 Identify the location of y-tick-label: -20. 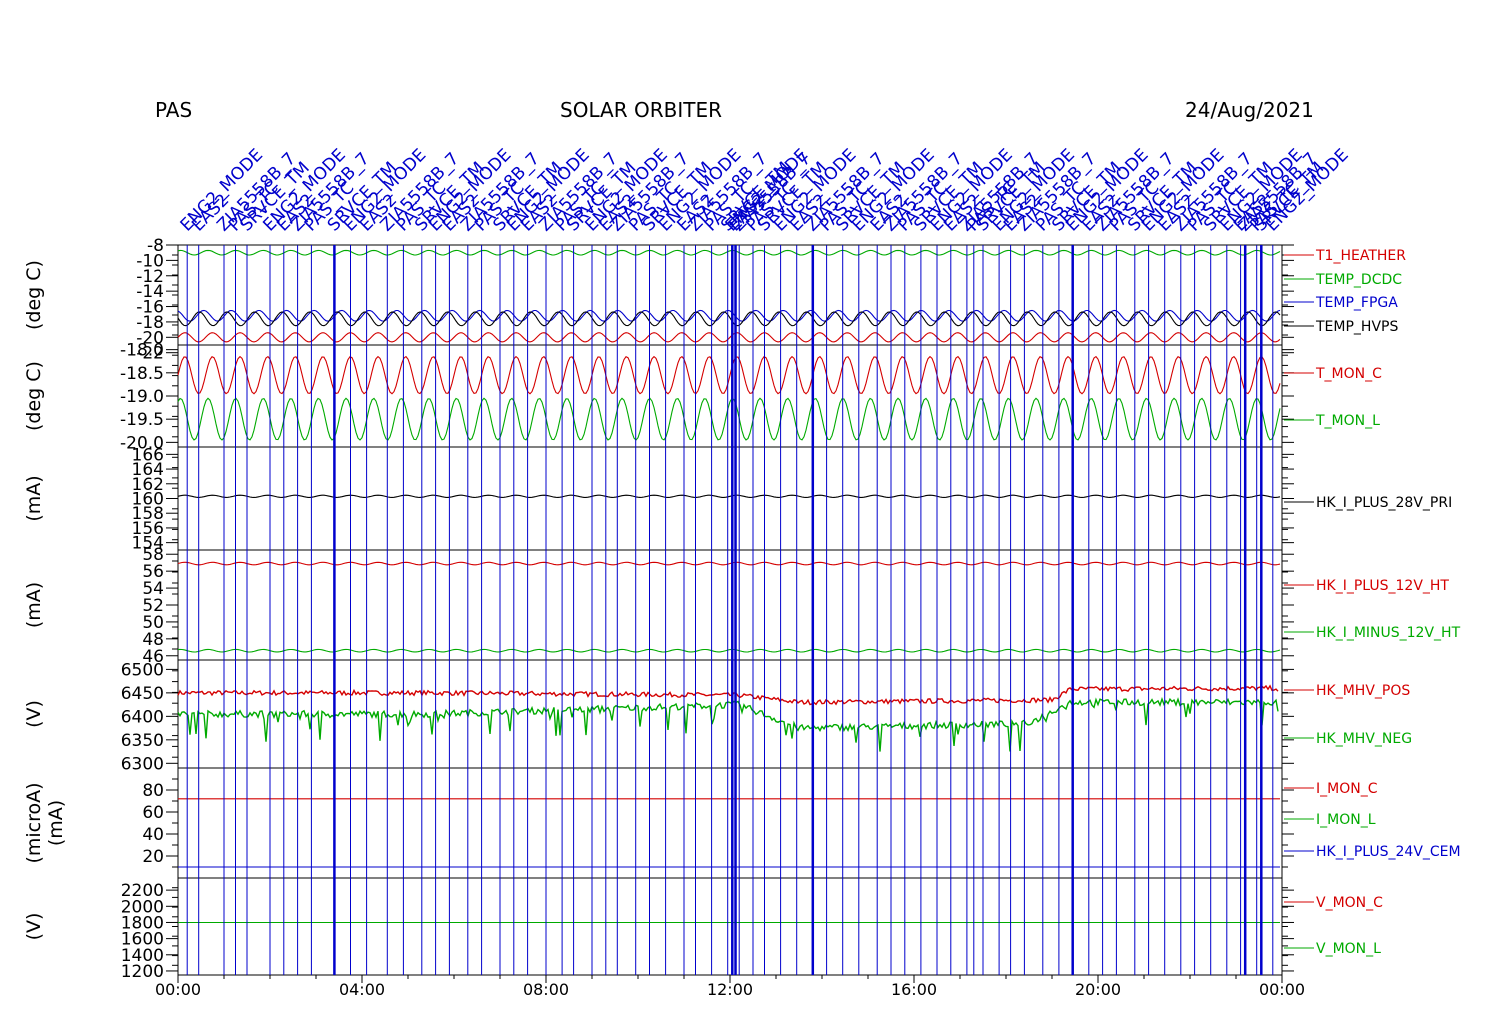
(150, 338).